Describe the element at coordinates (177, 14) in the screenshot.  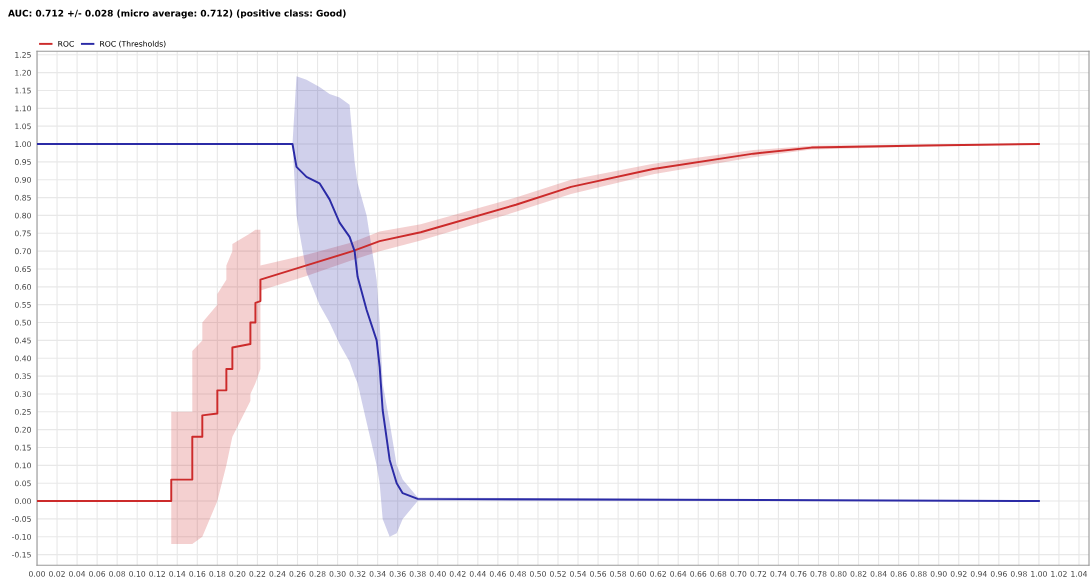
I see `chart-title: AUC: 0.712 +/- 0.028 (micro average: 0.712) (positive class: Good)` at that location.